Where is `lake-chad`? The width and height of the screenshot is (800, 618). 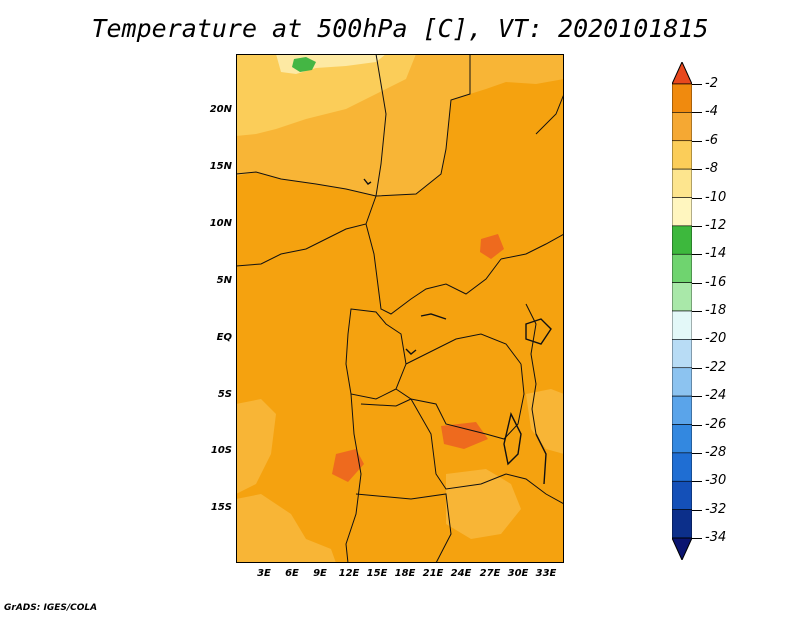 lake-chad is located at coordinates (367, 181).